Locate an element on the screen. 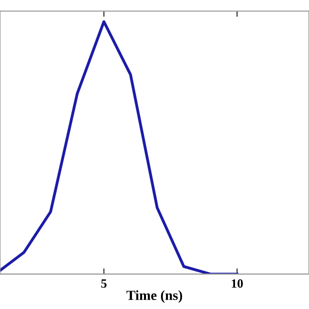 This screenshot has height=309, width=309. x-axis-title: Time (ns) is located at coordinates (154, 296).